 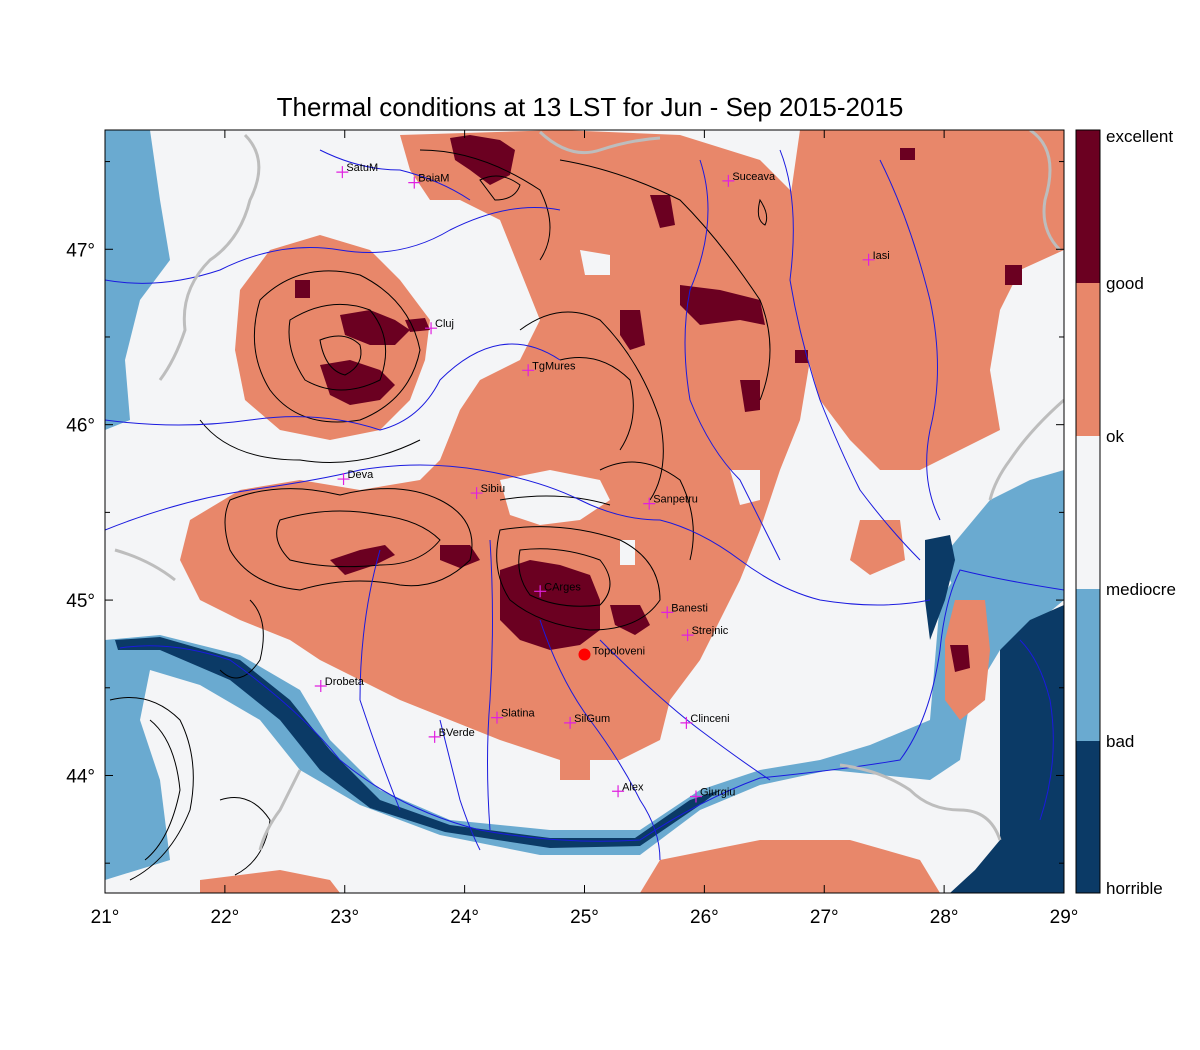 I want to click on colorbar-label-horrible: horrible, so click(x=1134, y=888).